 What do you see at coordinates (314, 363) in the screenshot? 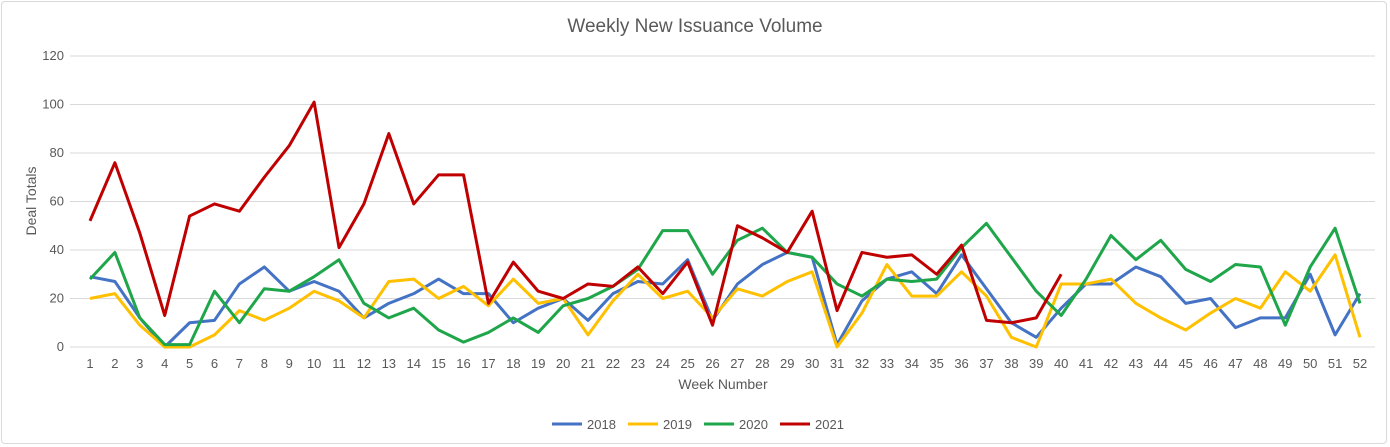
I see `x-tick-label: 10` at bounding box center [314, 363].